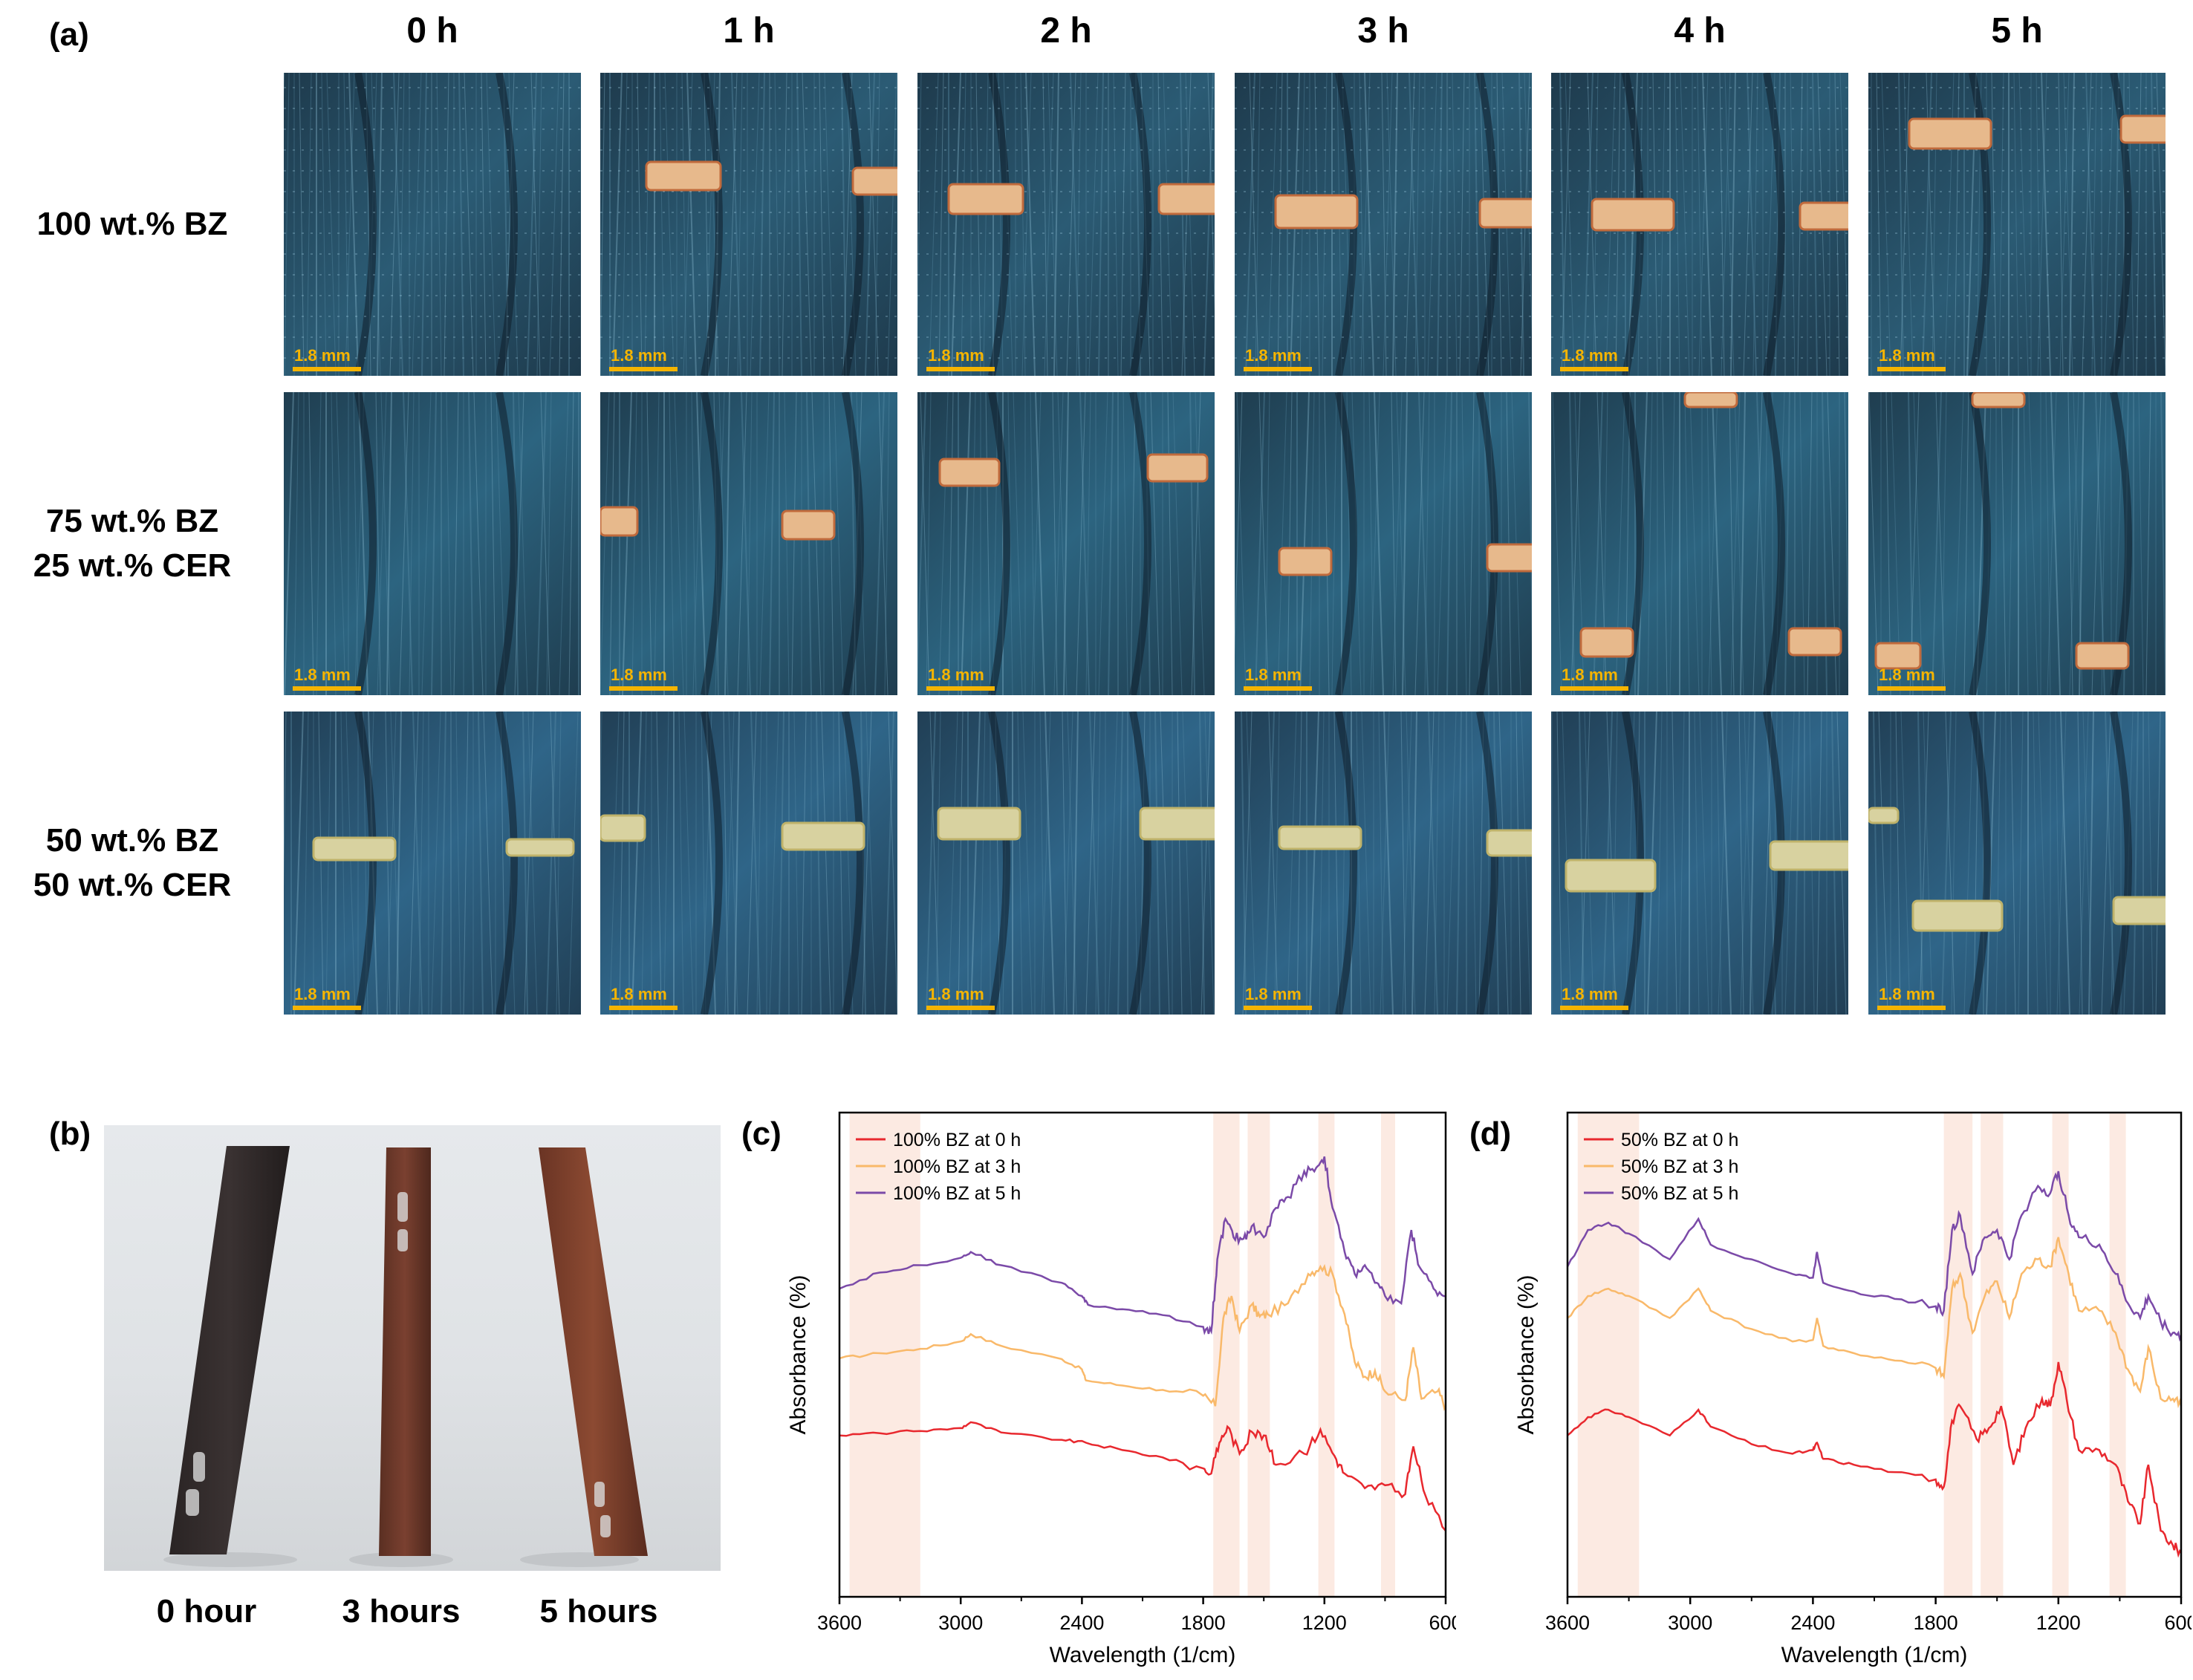  I want to click on micrograph-r2-c3: 1.8 mm, so click(1383, 863).